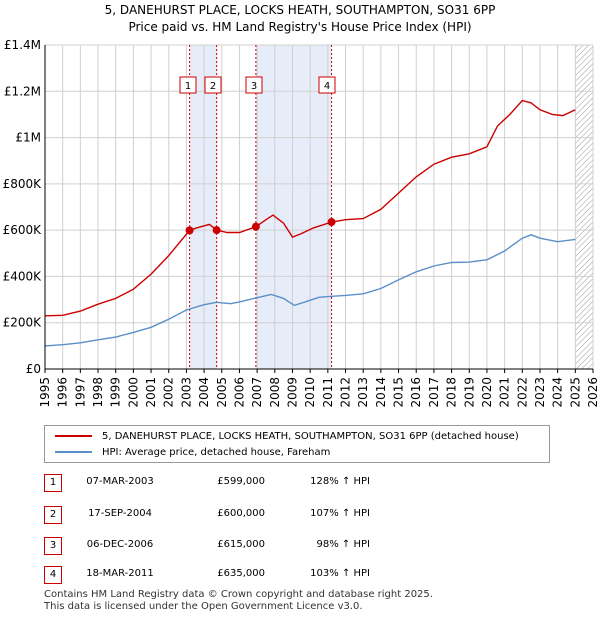  I want to click on sale-number-label: 3, so click(254, 86).